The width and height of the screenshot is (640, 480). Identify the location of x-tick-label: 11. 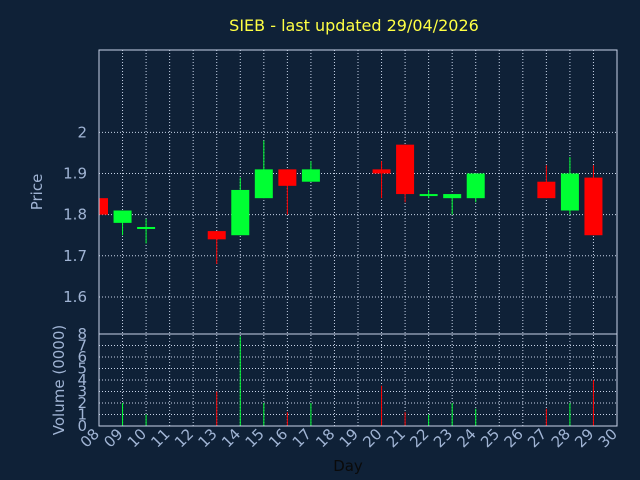
(160, 438).